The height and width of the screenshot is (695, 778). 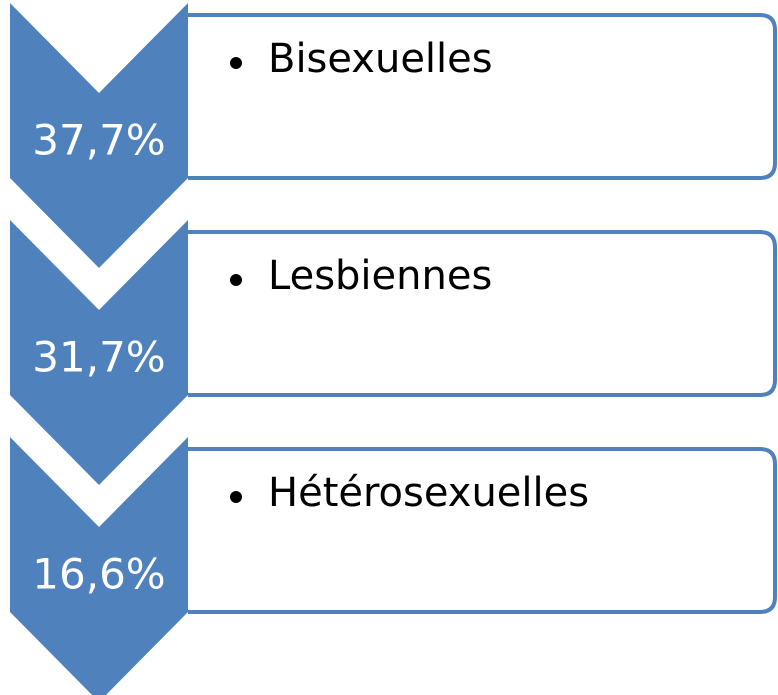 What do you see at coordinates (98, 140) in the screenshot?
I see `percent-label: 37,7%` at bounding box center [98, 140].